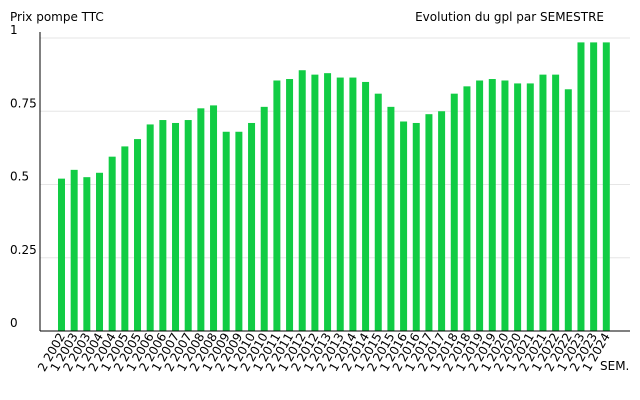 The image size is (640, 400). I want to click on y-tick-label: 1, so click(14, 30).